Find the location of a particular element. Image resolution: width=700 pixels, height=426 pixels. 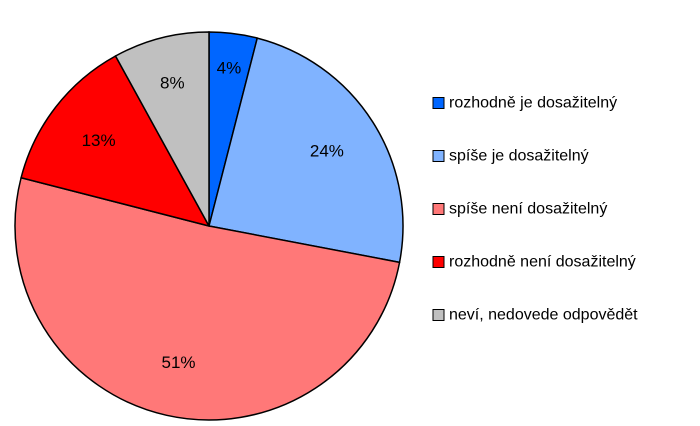

slice-value-label: 13% is located at coordinates (99, 140).